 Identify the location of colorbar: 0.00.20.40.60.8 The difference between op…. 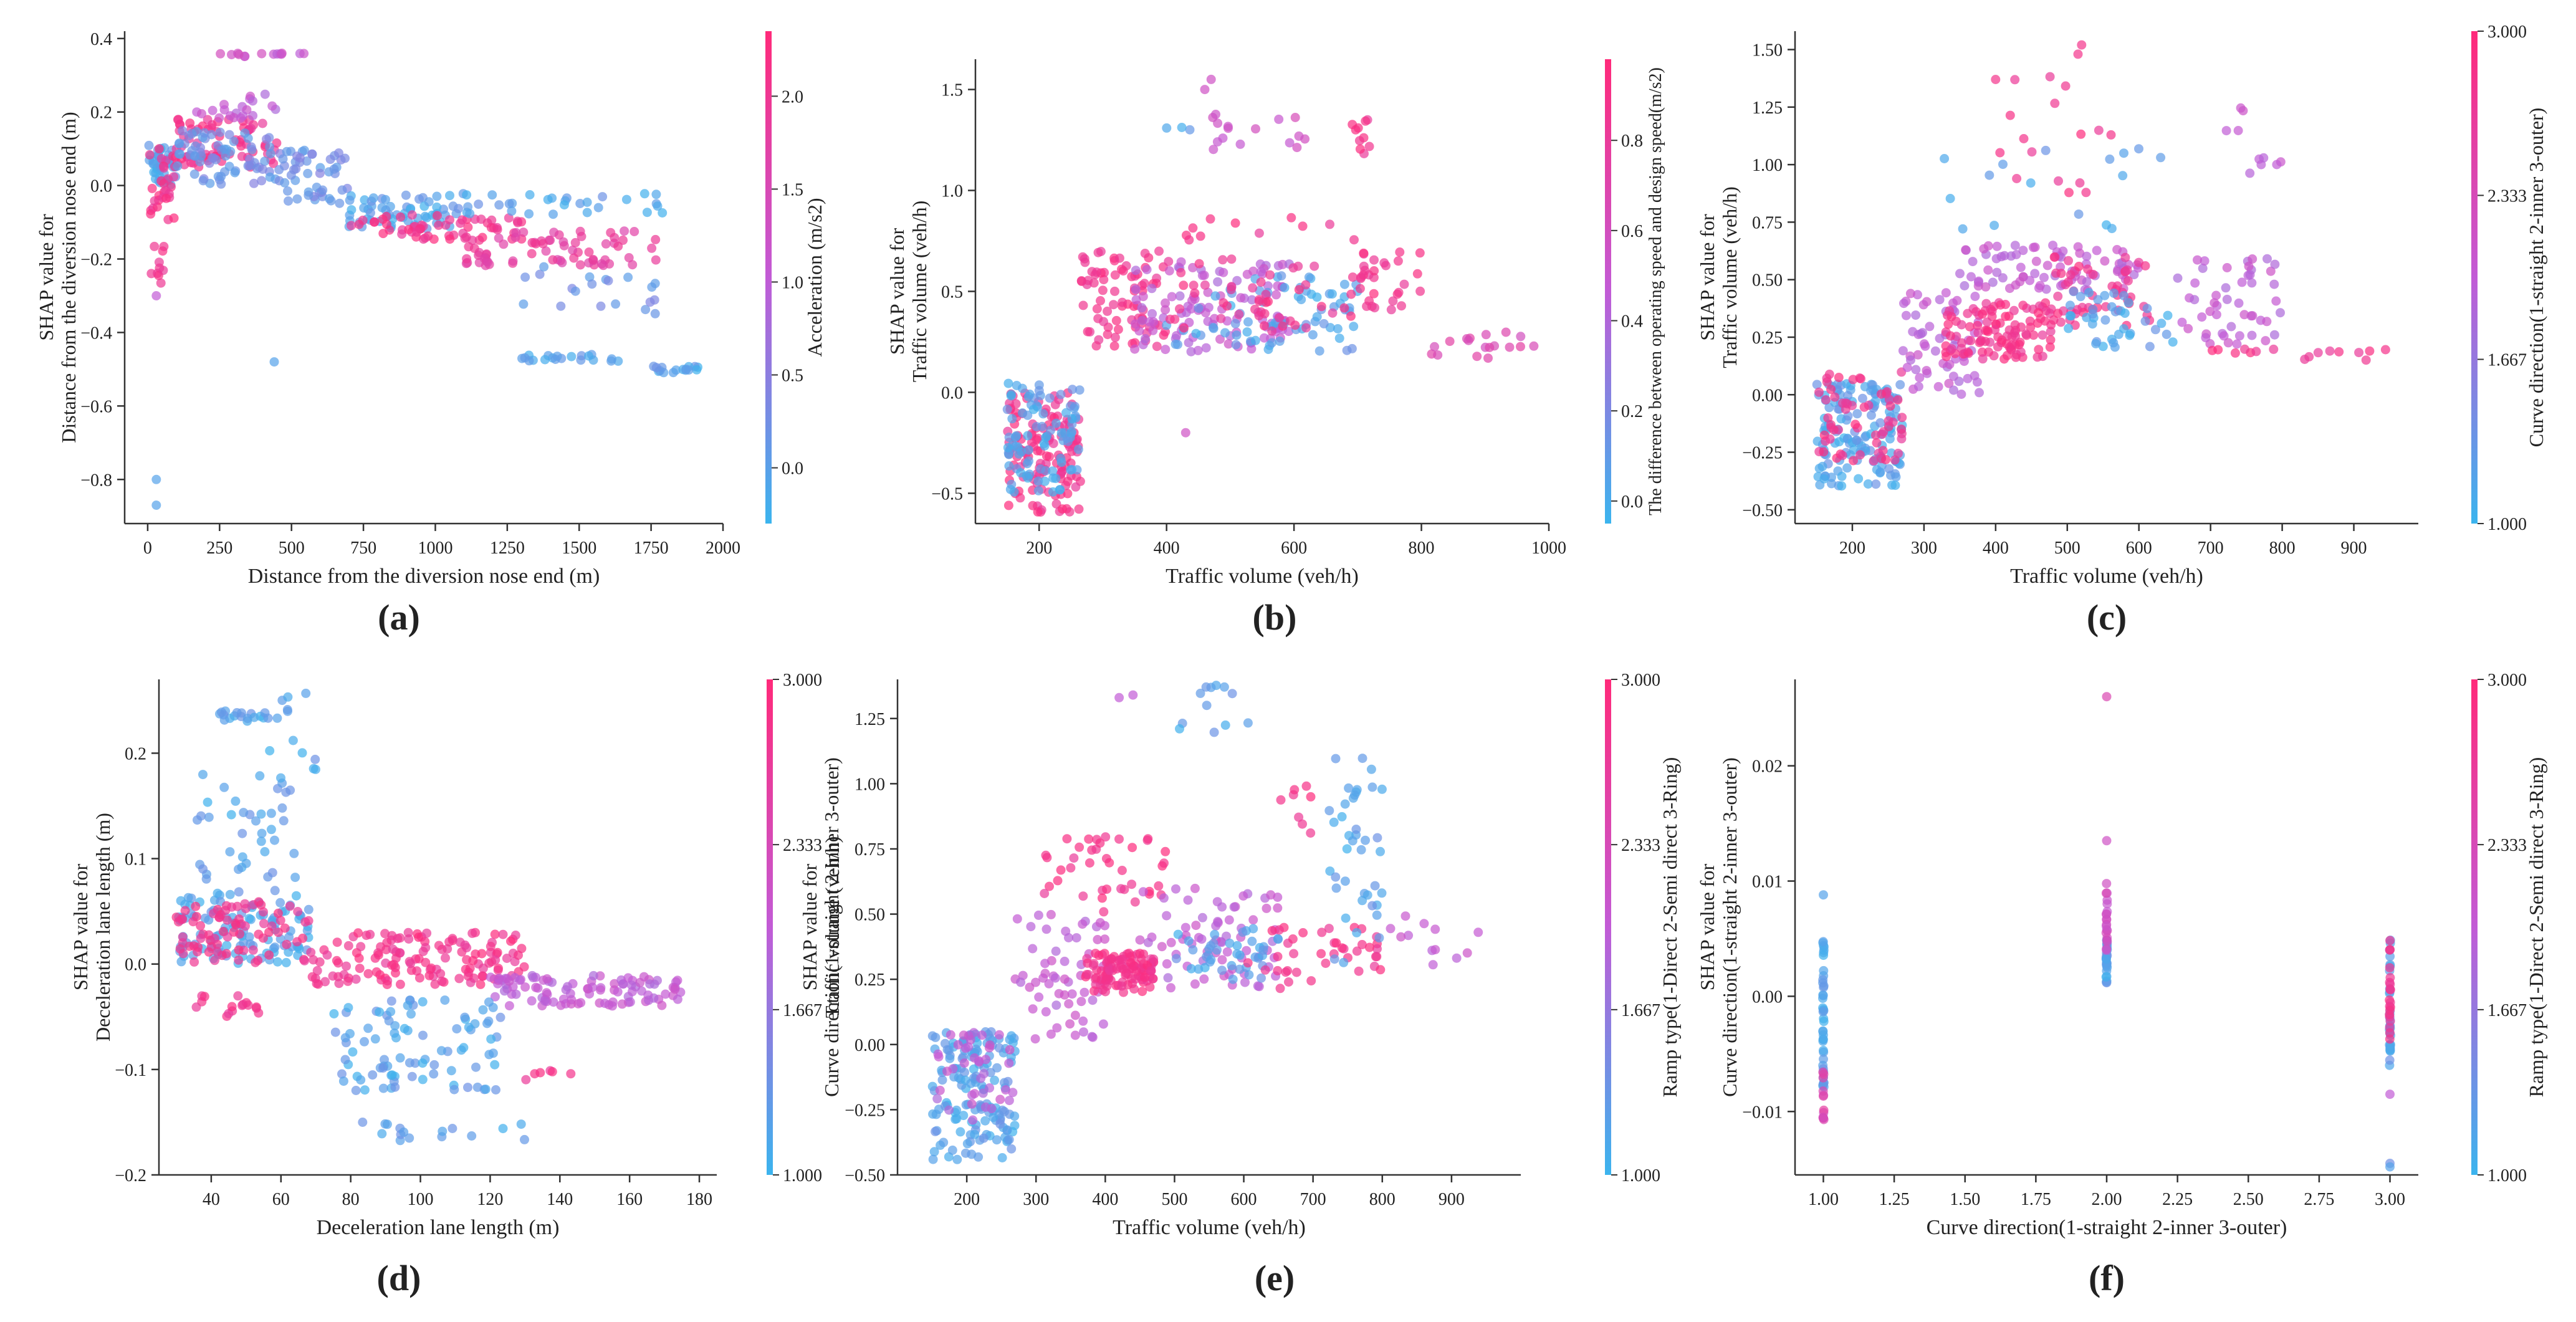
(1635, 291).